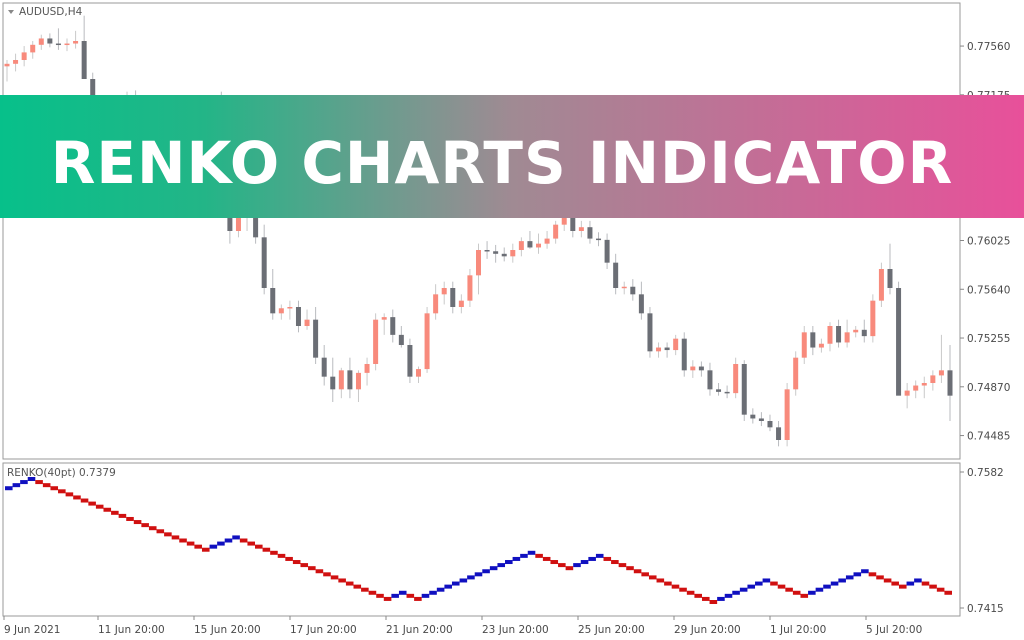 The height and width of the screenshot is (640, 1024). I want to click on price-y-tick-label: 0.76025, so click(988, 242).